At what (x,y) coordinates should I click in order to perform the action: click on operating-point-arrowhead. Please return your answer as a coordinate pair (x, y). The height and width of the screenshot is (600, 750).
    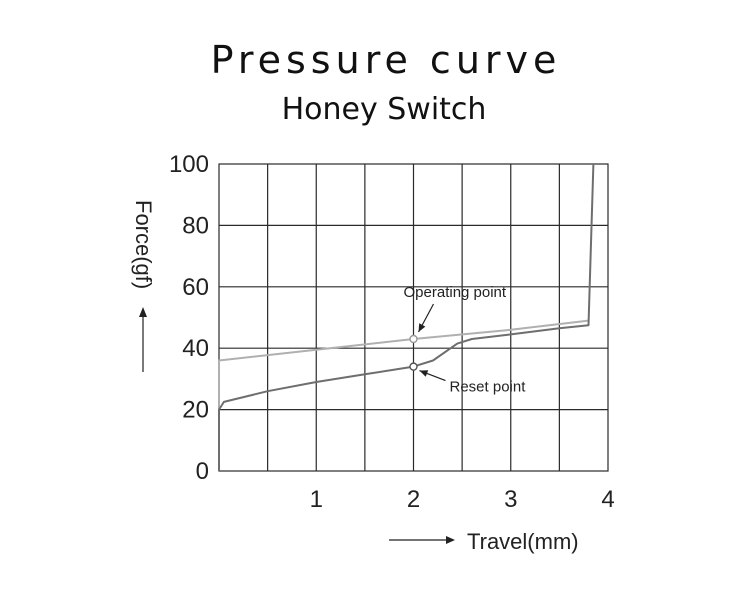
    Looking at the image, I should click on (422, 327).